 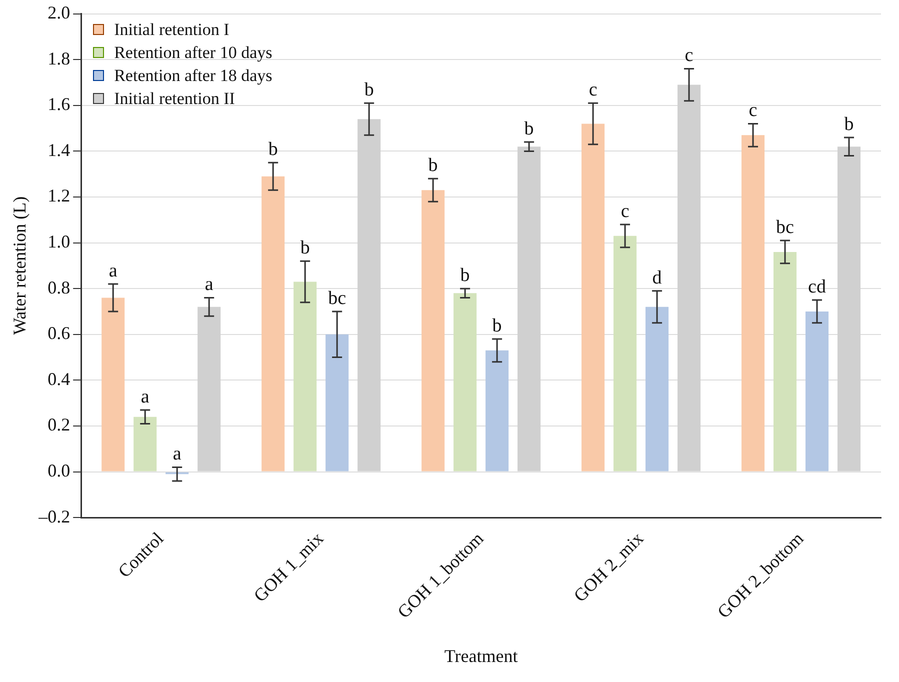 I want to click on data-label: cd, so click(x=817, y=287).